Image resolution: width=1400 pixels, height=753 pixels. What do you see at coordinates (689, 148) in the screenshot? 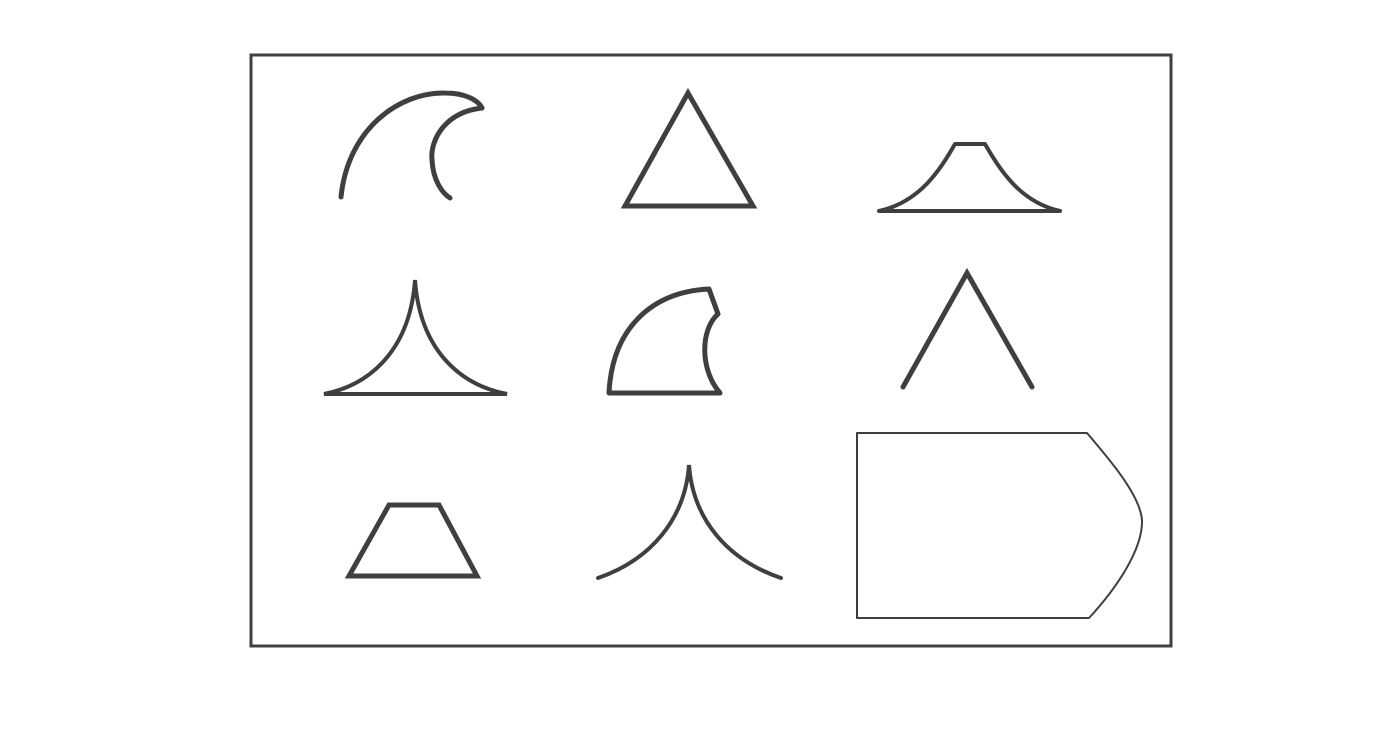
I see `shape-triangle` at bounding box center [689, 148].